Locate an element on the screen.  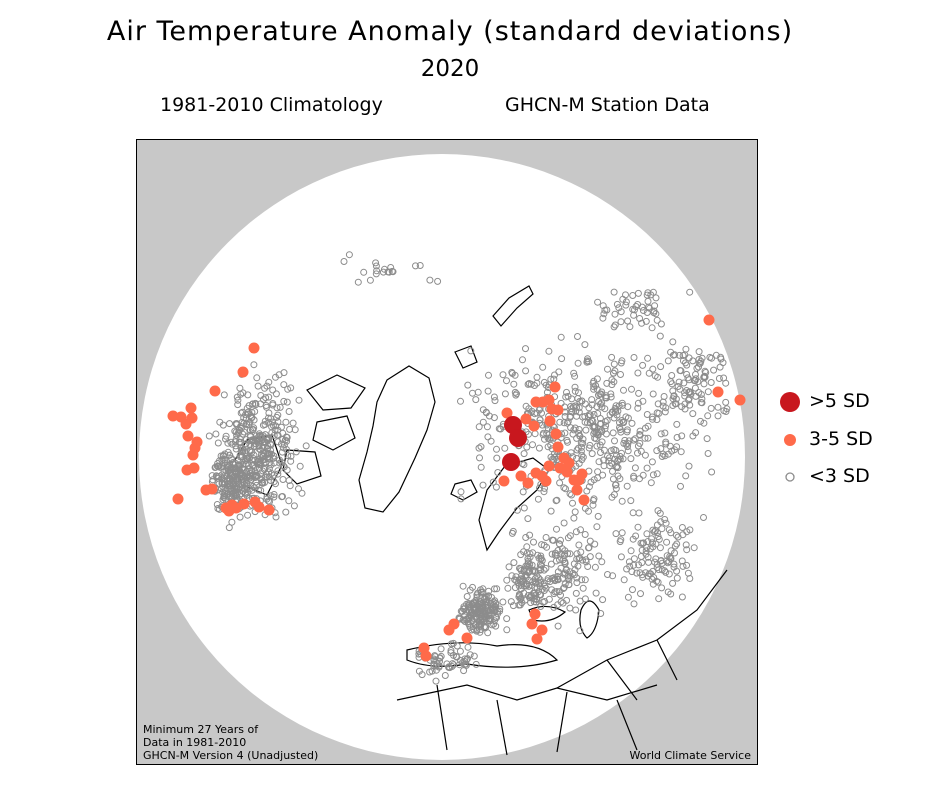
station-marker-3-5sd is located at coordinates (534, 426).